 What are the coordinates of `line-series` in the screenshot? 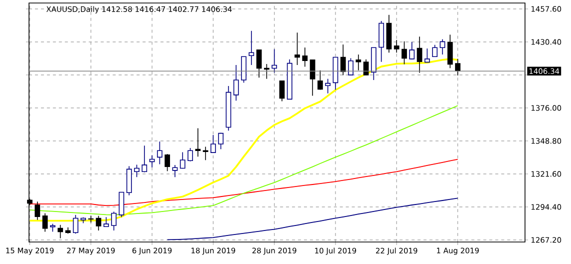 It's located at (312, 219).